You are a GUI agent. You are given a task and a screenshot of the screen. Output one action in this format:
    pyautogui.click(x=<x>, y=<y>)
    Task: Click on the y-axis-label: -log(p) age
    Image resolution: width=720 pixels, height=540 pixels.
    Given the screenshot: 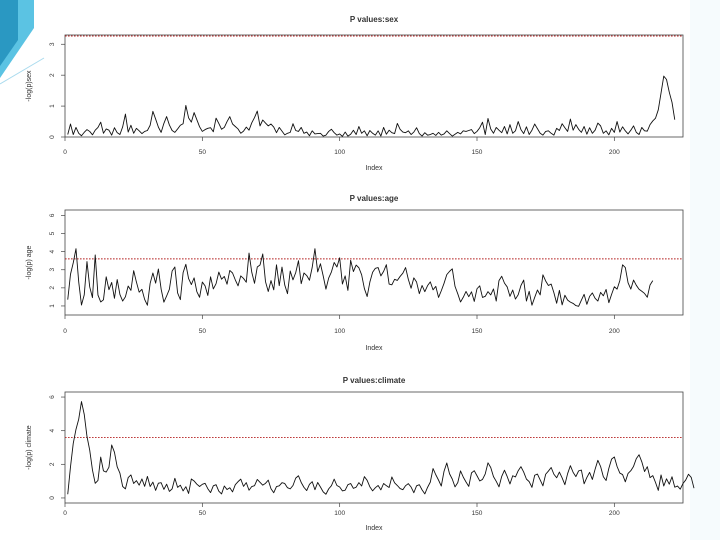 What is the action you would take?
    pyautogui.click(x=29, y=262)
    